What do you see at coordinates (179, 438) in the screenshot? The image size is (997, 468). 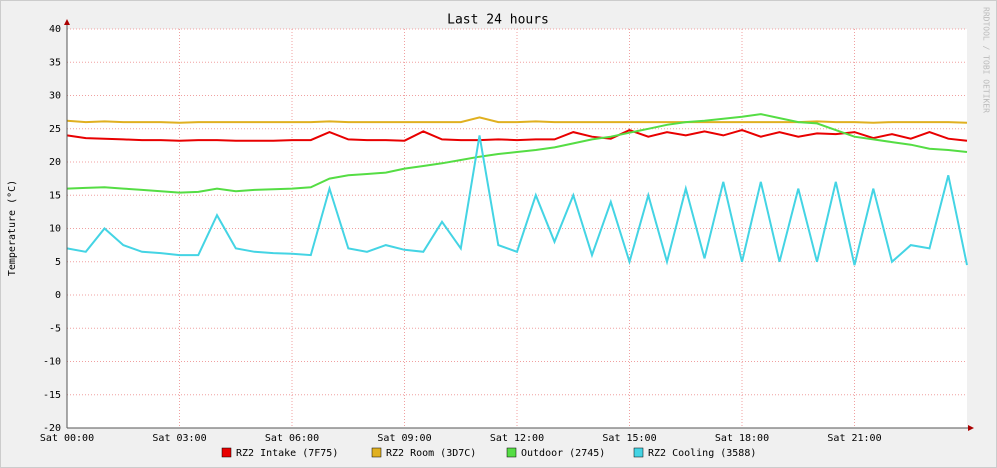 I see `x-tick-label: Sat 03:00` at bounding box center [179, 438].